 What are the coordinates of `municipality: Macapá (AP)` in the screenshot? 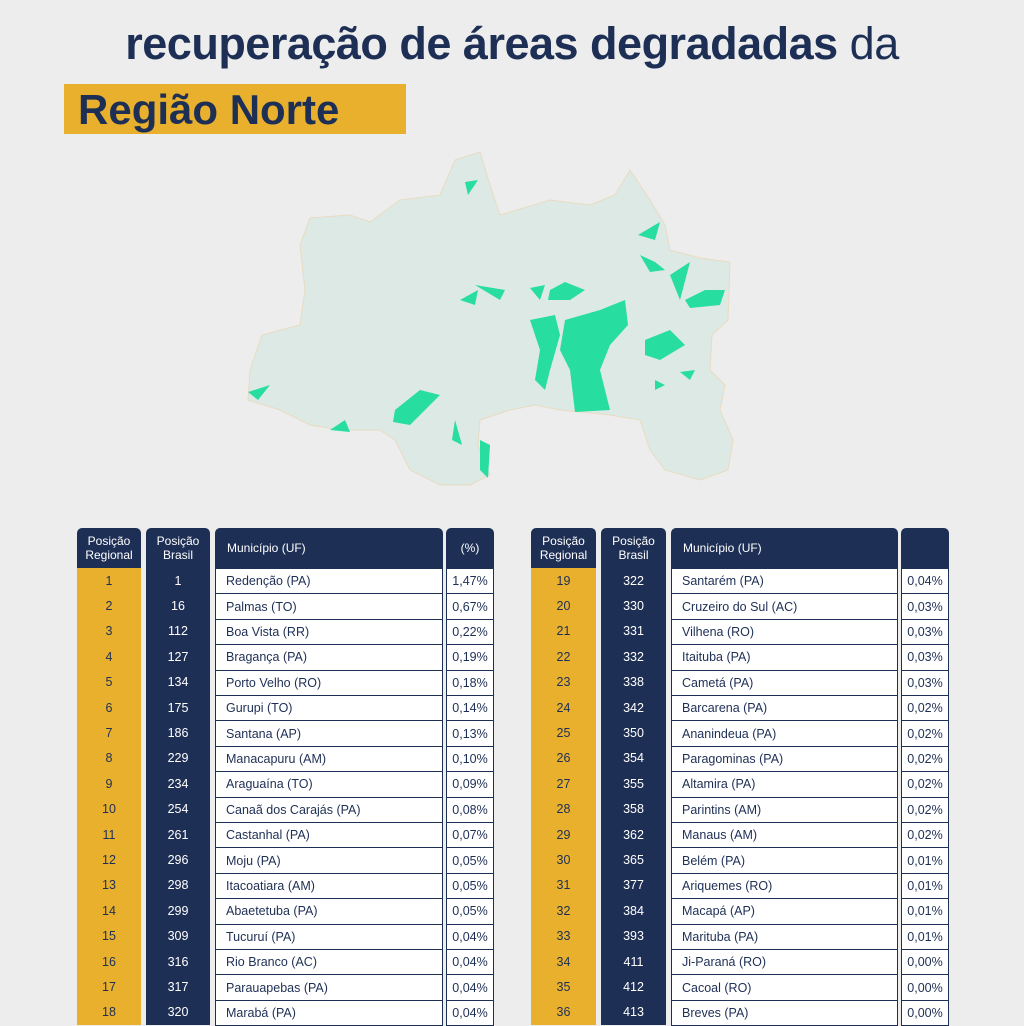 It's located at (784, 911).